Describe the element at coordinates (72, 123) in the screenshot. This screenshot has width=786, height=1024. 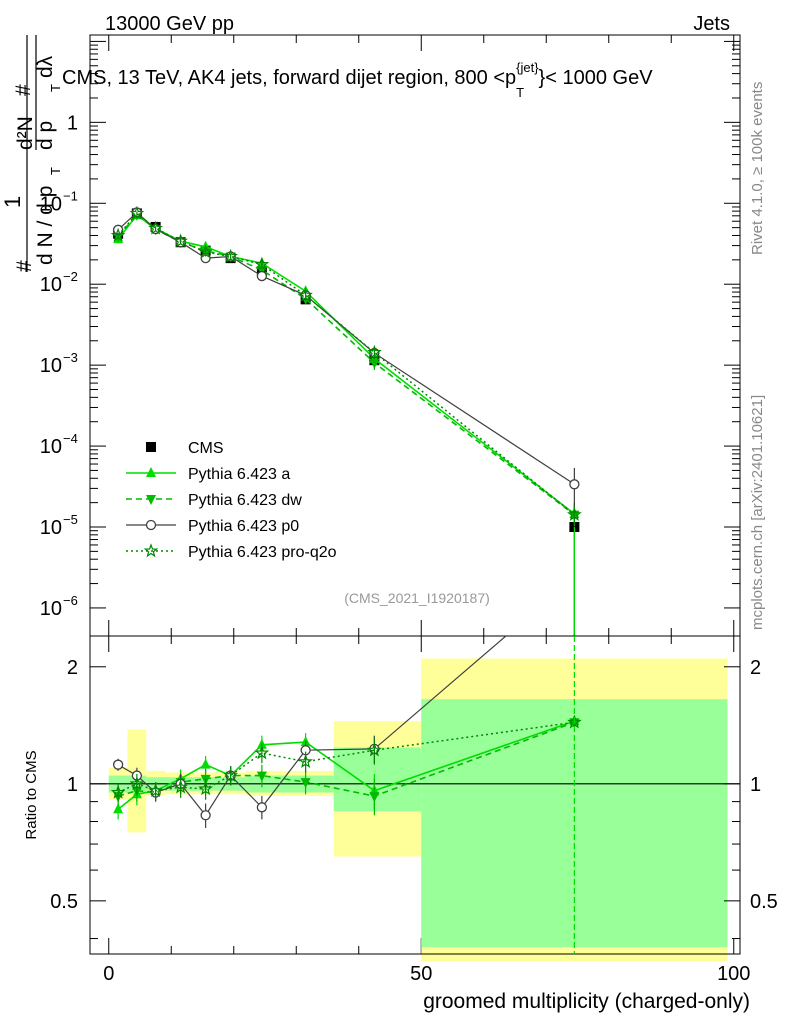
I see `y-tick-label: 1` at that location.